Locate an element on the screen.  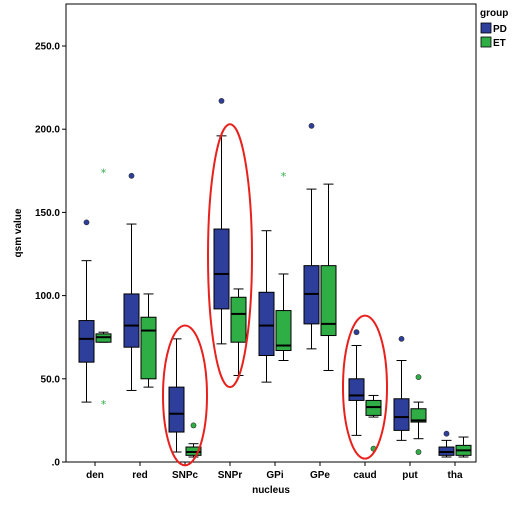
legend: group PD ET is located at coordinates (494, 28).